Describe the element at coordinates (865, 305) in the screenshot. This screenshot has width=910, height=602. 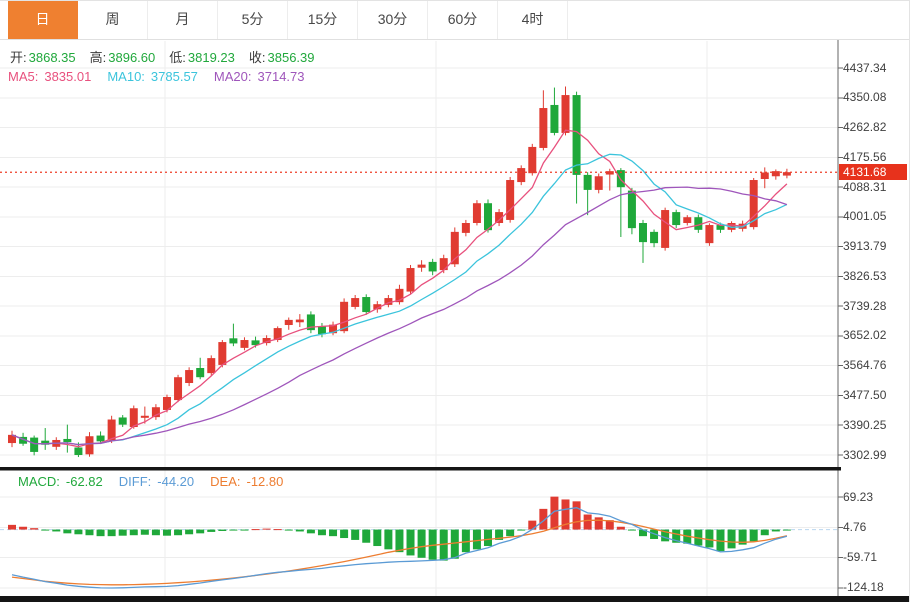
I see `price-axis-label-8: 3739.28` at that location.